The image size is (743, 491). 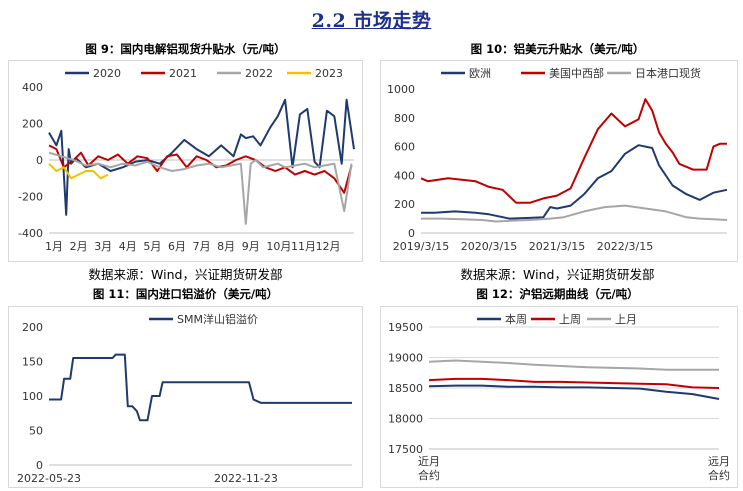 I want to click on x-tick-label: 2019/3/15, so click(x=421, y=246).